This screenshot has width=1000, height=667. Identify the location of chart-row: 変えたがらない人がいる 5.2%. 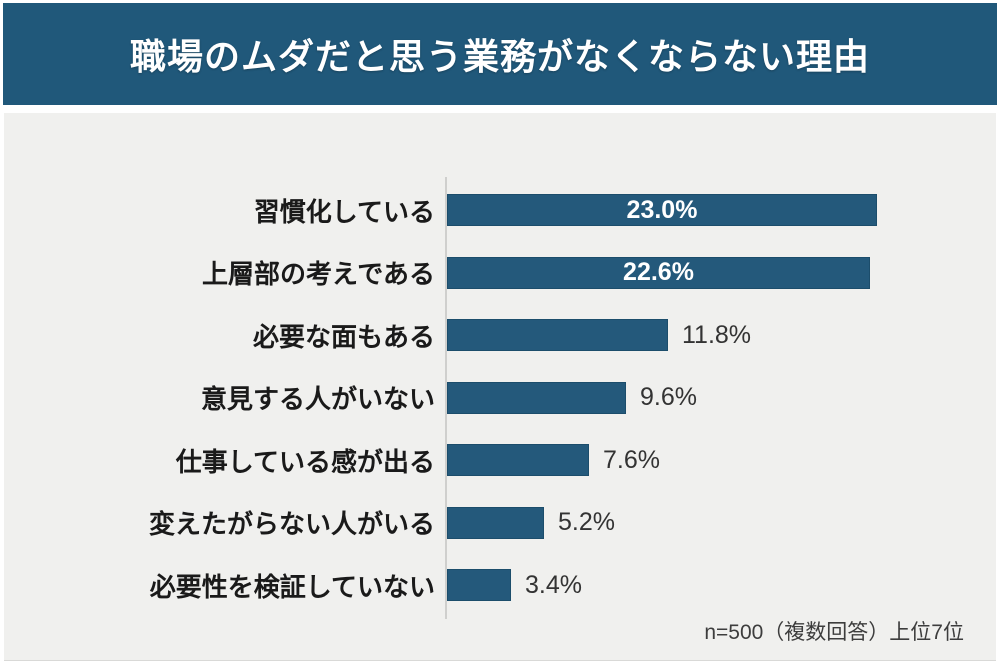
(500, 523).